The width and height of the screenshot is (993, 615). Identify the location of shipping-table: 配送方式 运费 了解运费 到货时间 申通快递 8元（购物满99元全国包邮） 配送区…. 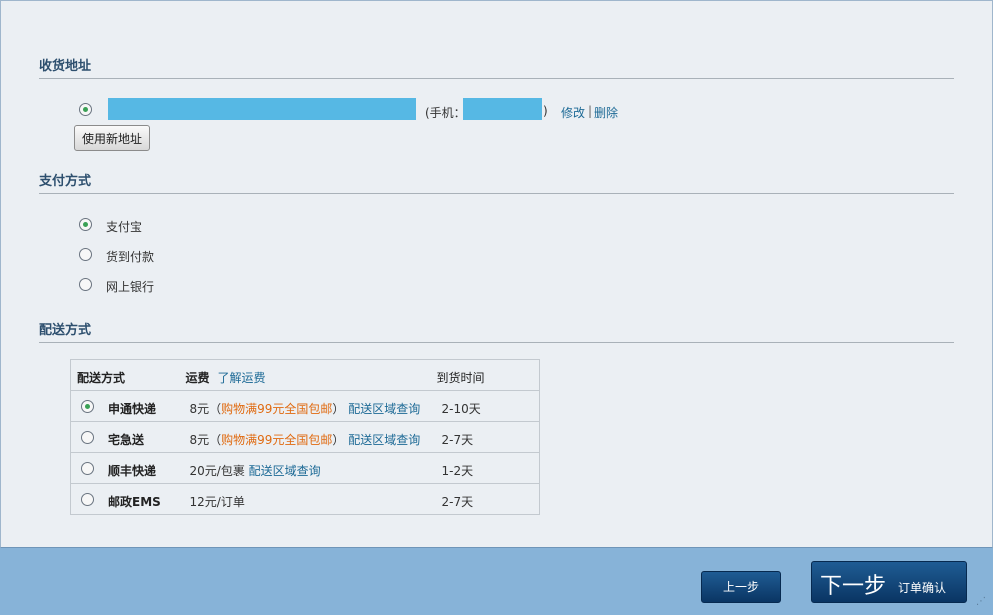
(305, 437).